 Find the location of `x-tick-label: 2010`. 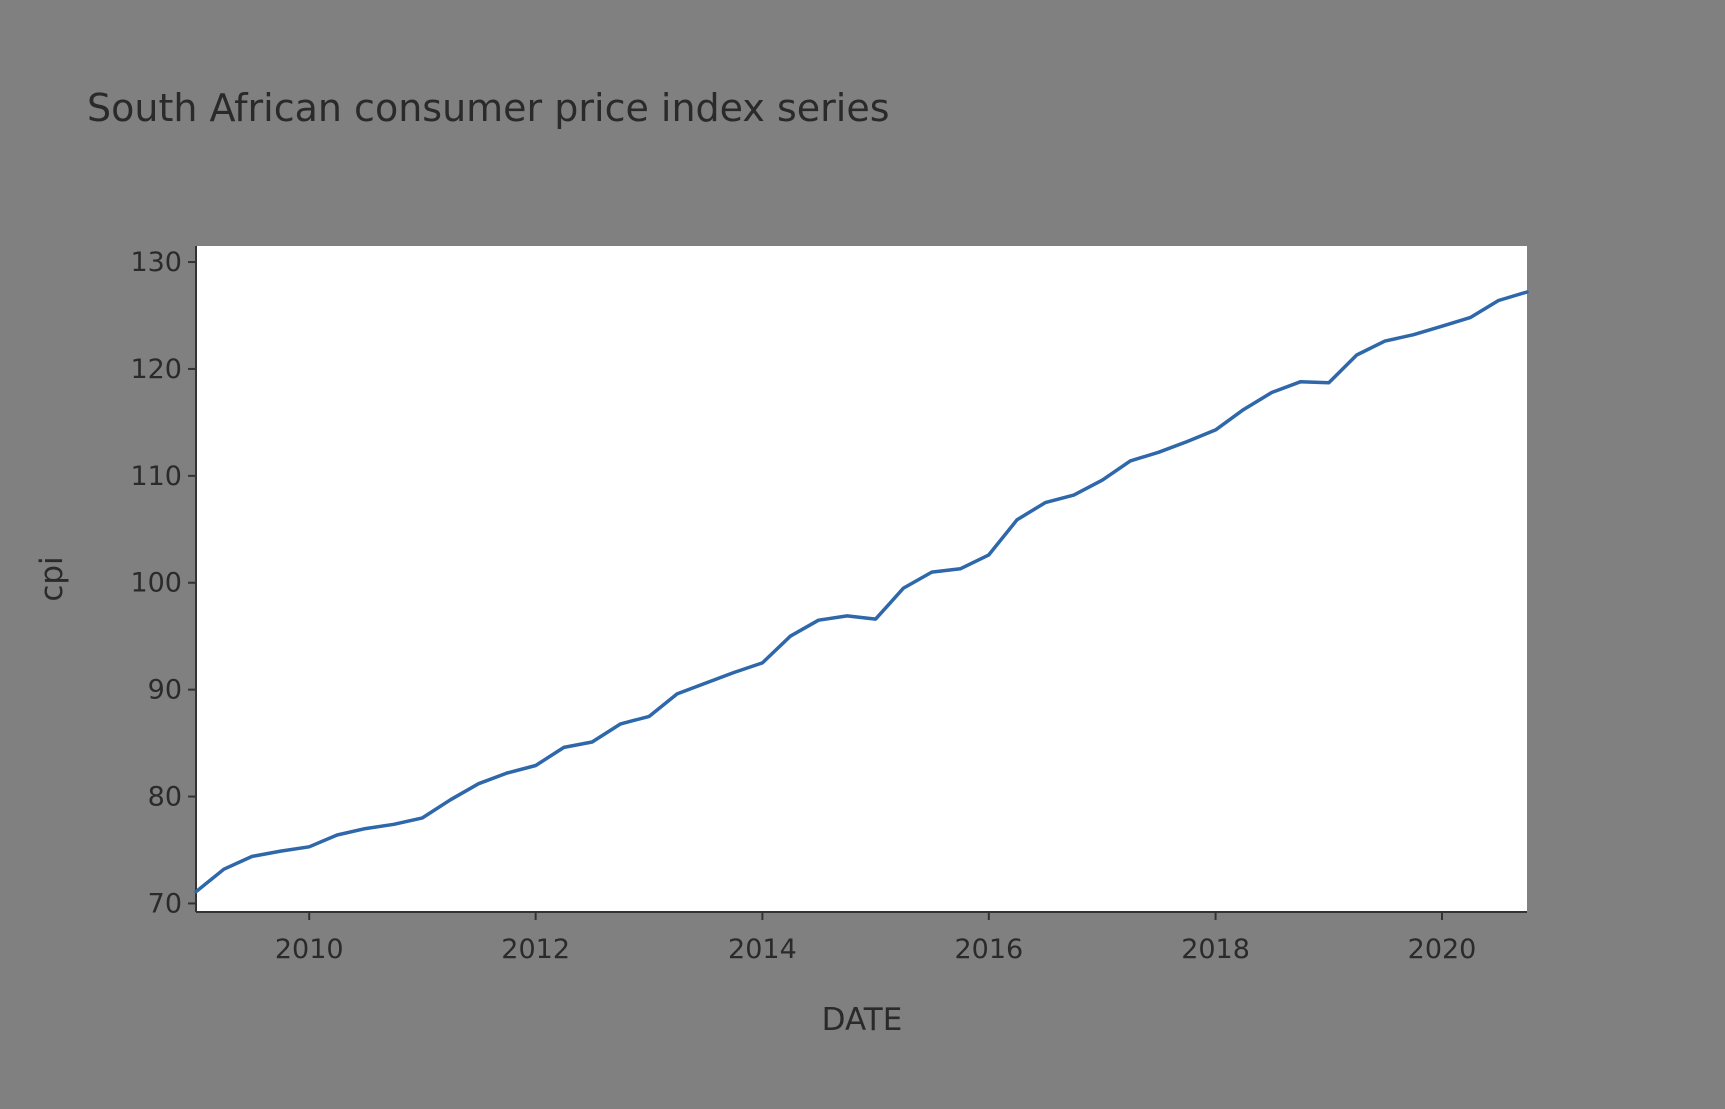

x-tick-label: 2010 is located at coordinates (309, 949).